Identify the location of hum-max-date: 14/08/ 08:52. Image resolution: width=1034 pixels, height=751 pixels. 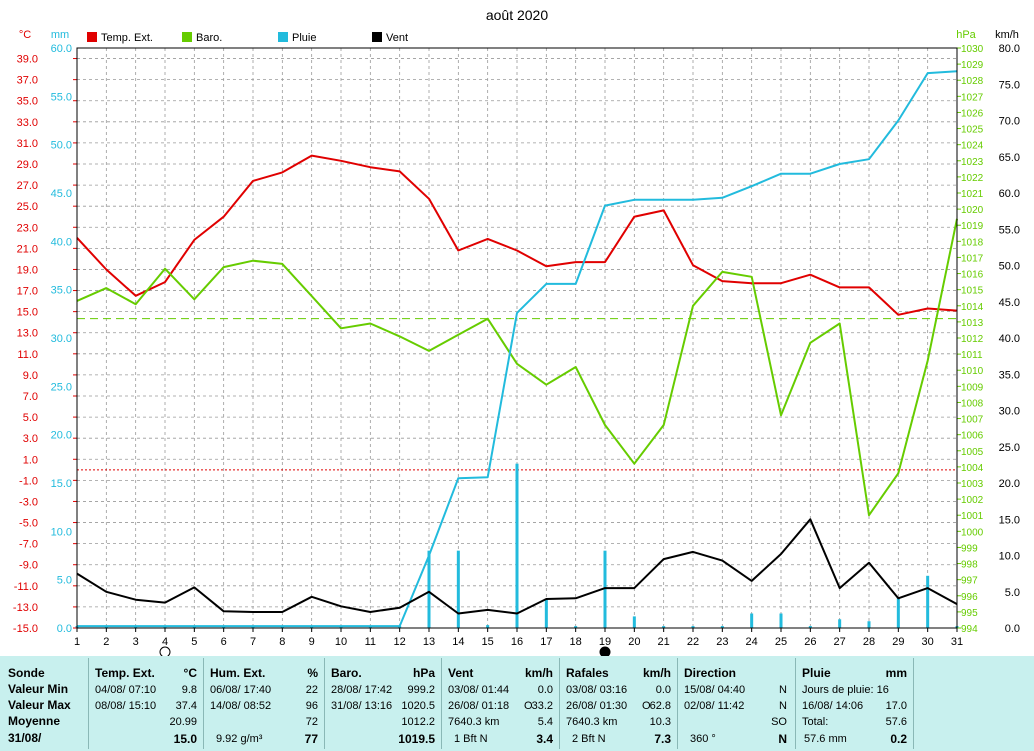
(241, 706).